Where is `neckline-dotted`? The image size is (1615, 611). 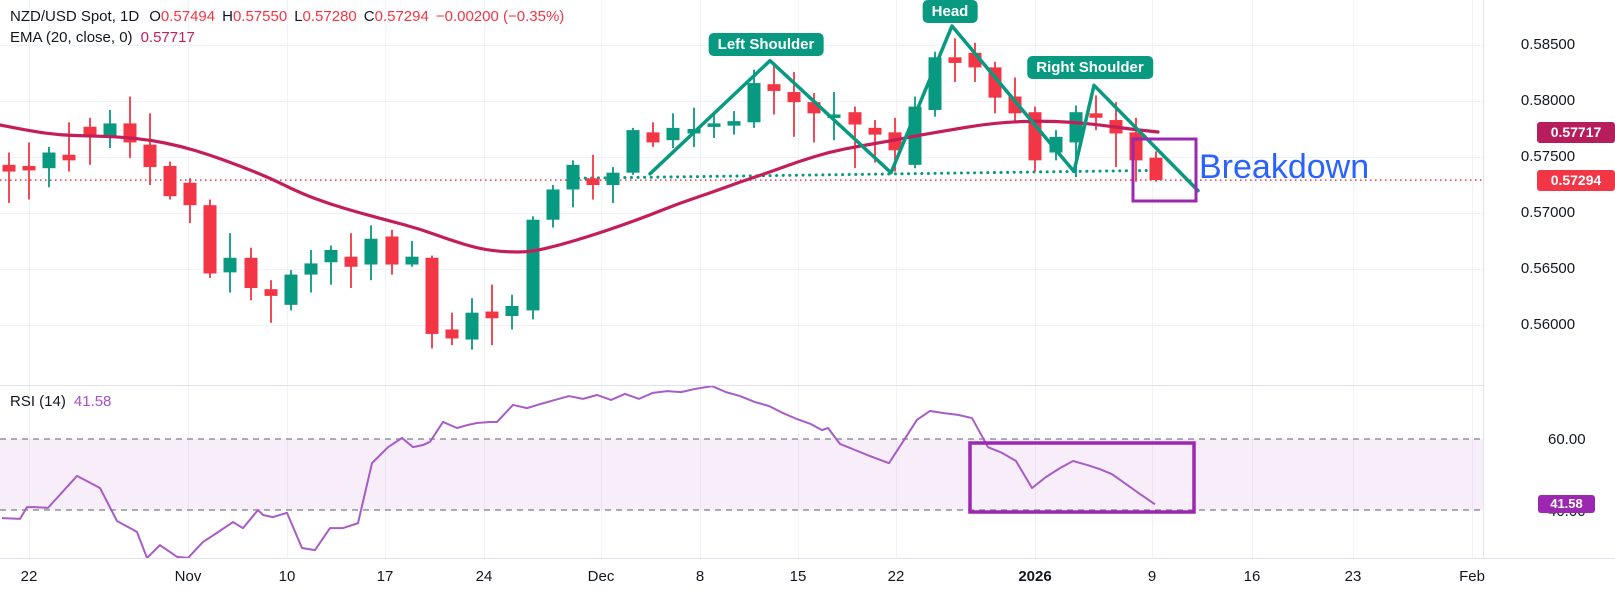 neckline-dotted is located at coordinates (861, 174).